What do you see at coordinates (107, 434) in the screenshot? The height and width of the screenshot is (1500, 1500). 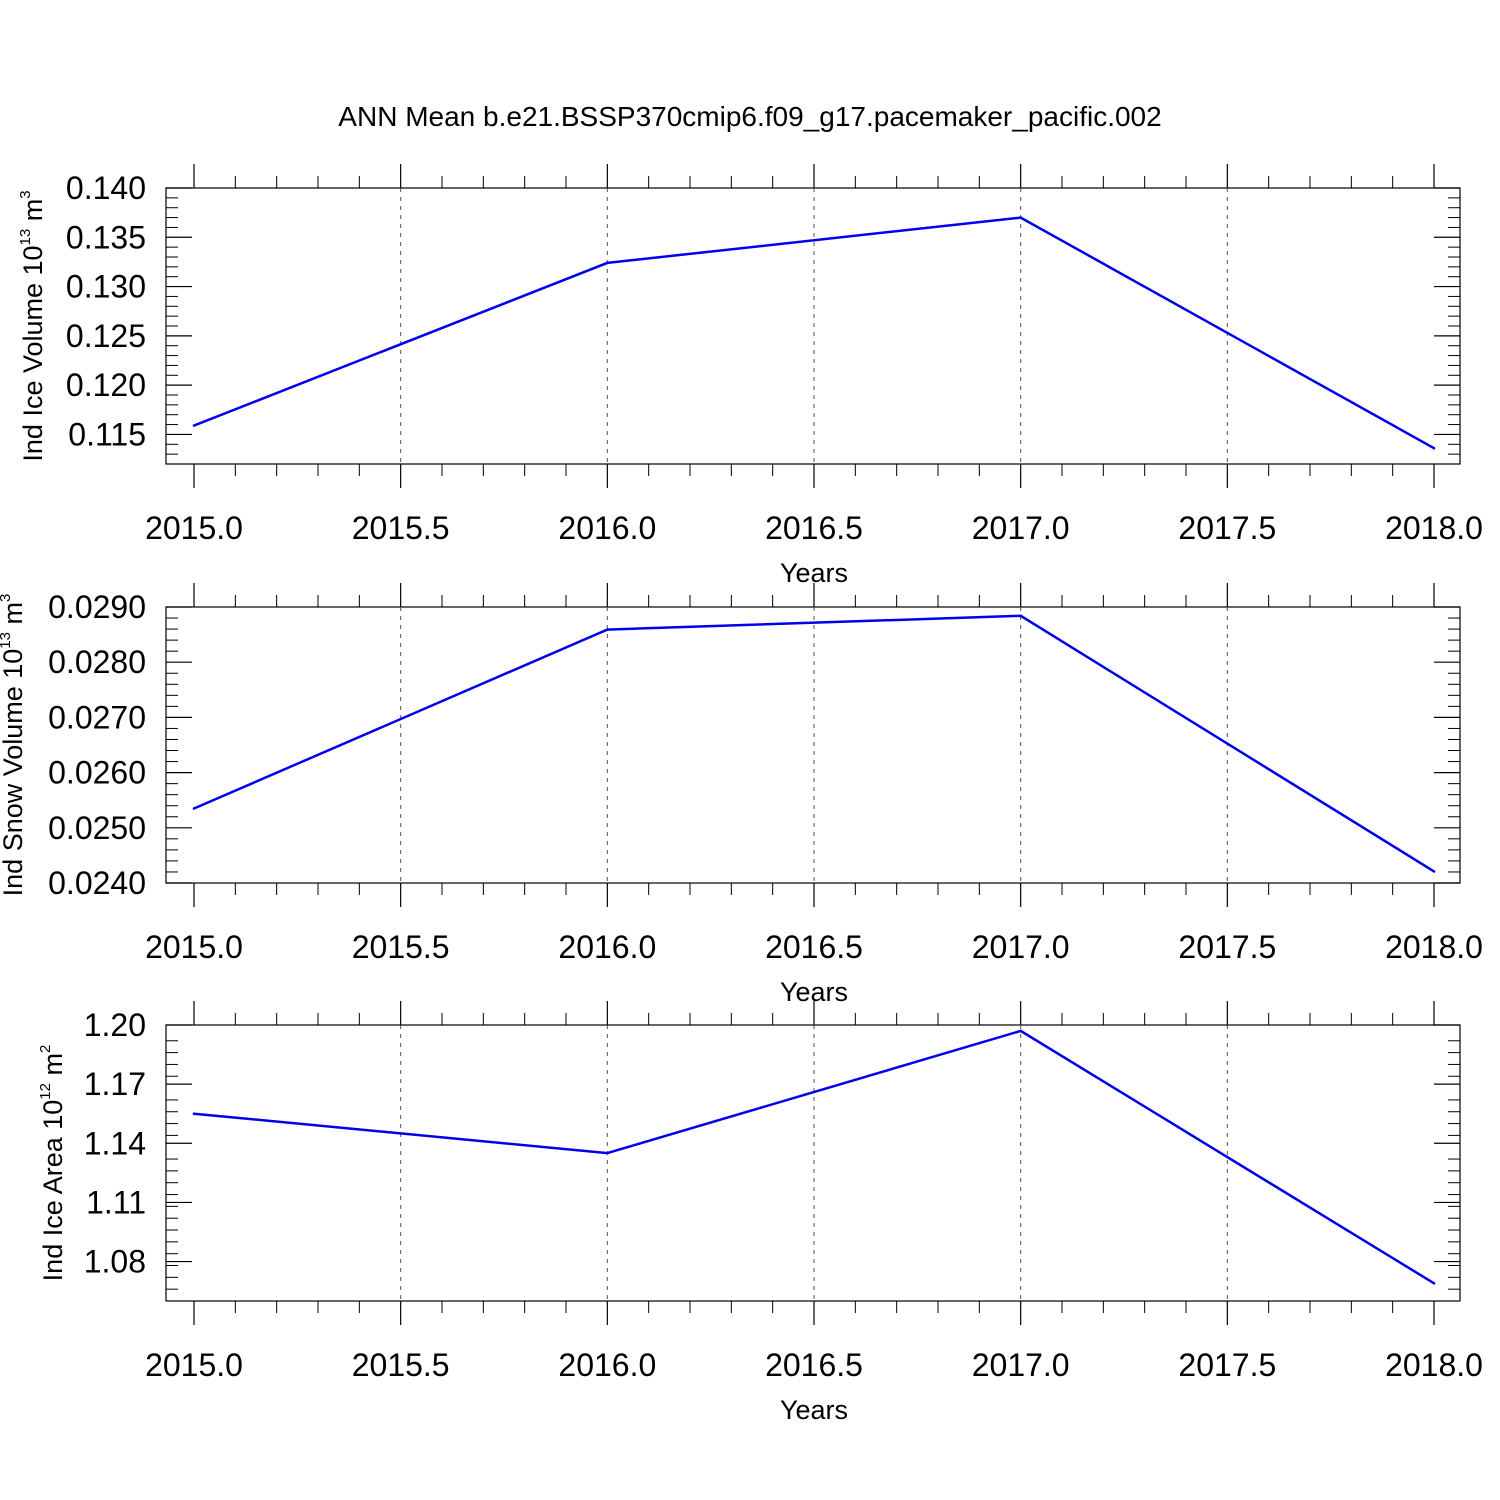 I see `y-tick-label: 0.115` at bounding box center [107, 434].